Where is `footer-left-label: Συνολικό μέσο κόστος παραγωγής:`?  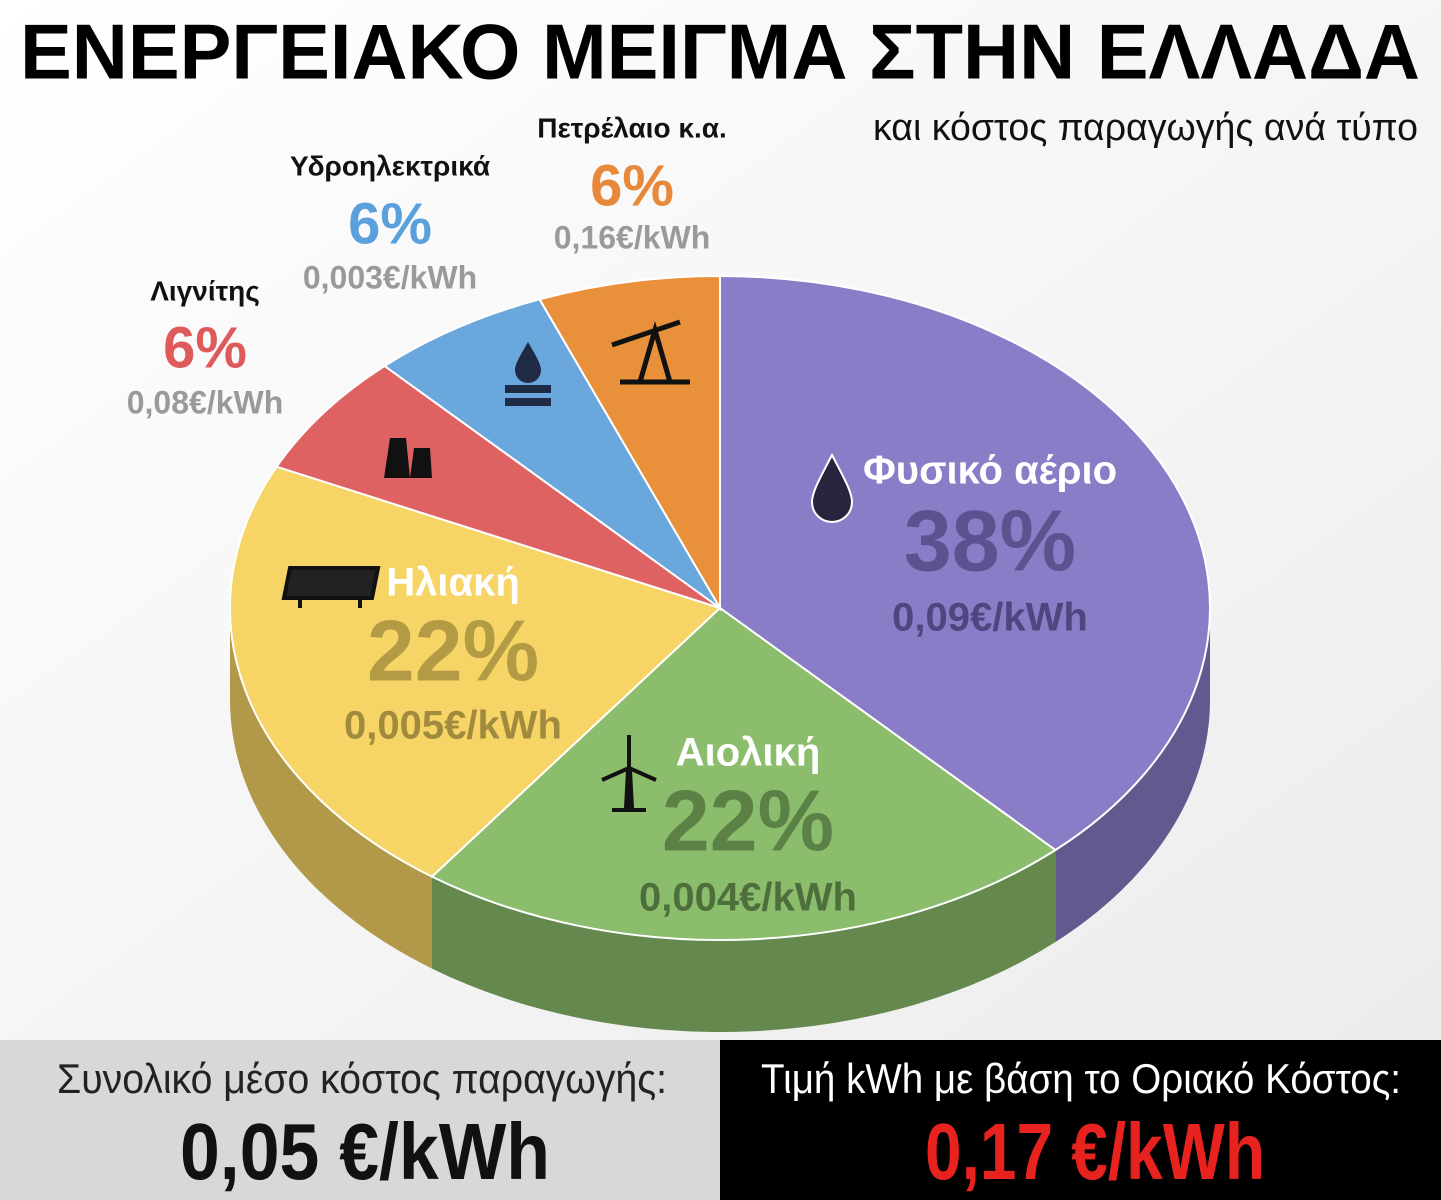
footer-left-label: Συνολικό μέσο κόστος παραγωγής: is located at coordinates (362, 1078).